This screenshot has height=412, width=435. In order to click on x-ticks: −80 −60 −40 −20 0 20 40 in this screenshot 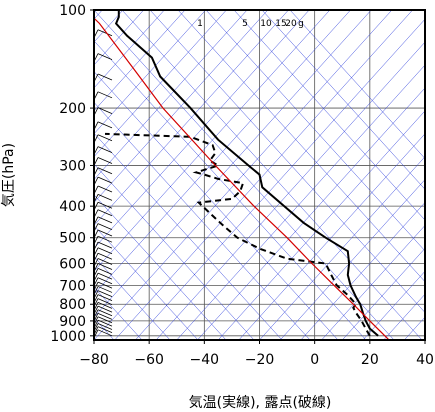, I will do `click(256, 354)`.